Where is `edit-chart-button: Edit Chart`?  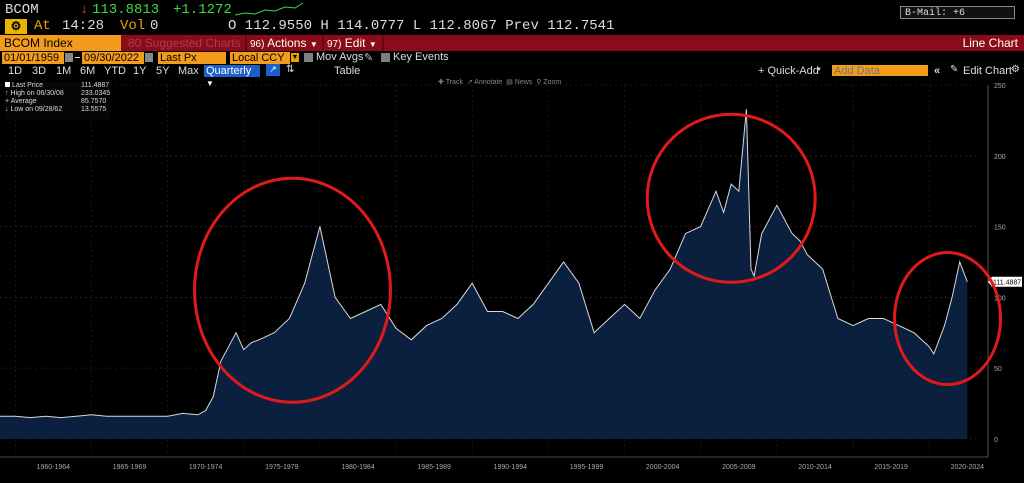
edit-chart-button: Edit Chart is located at coordinates (987, 71).